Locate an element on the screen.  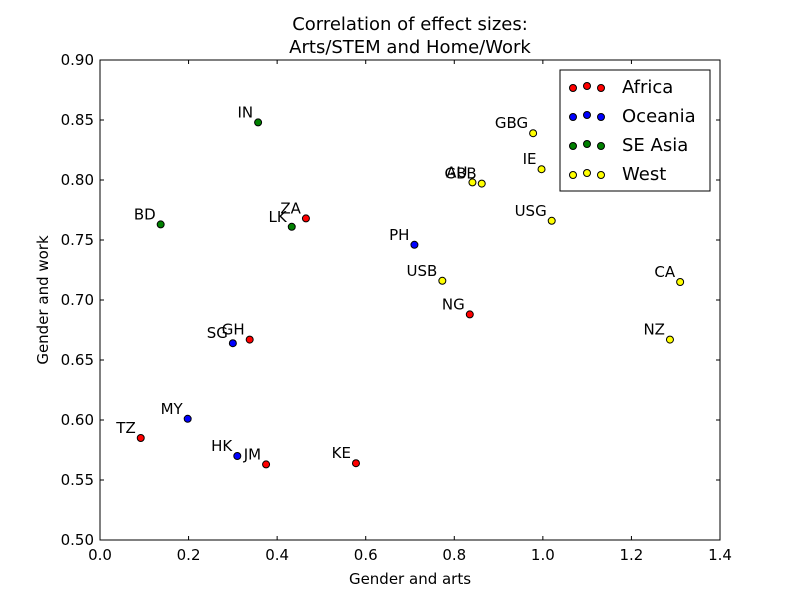
point-label-my: MY is located at coordinates (172, 409).